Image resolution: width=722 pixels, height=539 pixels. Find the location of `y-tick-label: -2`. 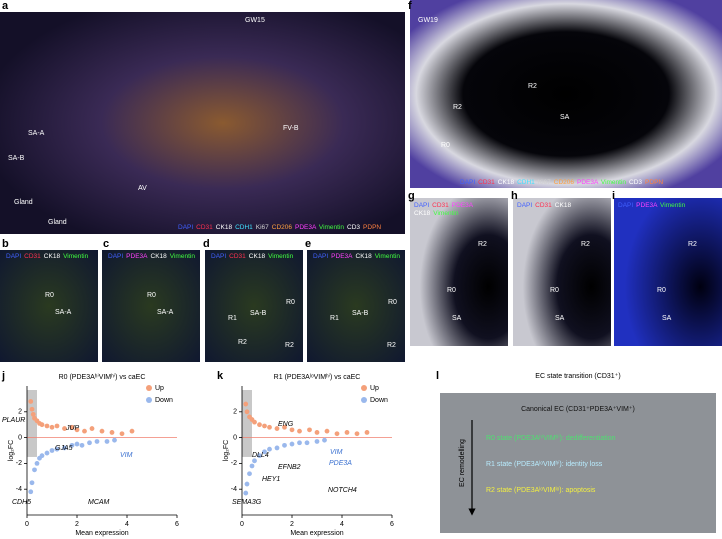

y-tick-label: -2 is located at coordinates (234, 463).